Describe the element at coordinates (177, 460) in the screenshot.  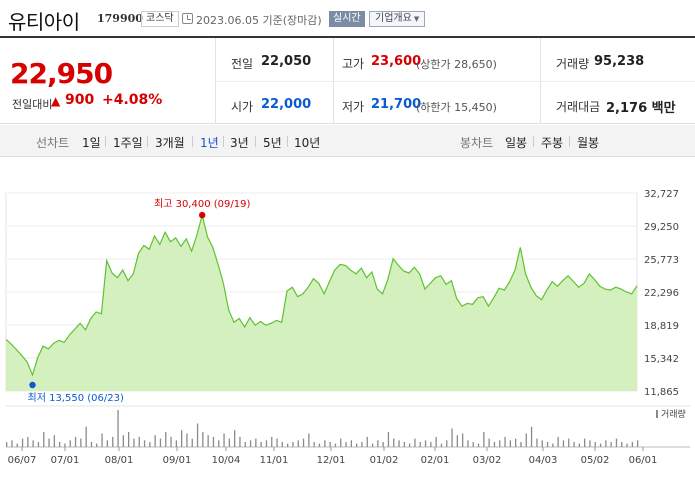
I see `x-tick-label: 09/01` at that location.